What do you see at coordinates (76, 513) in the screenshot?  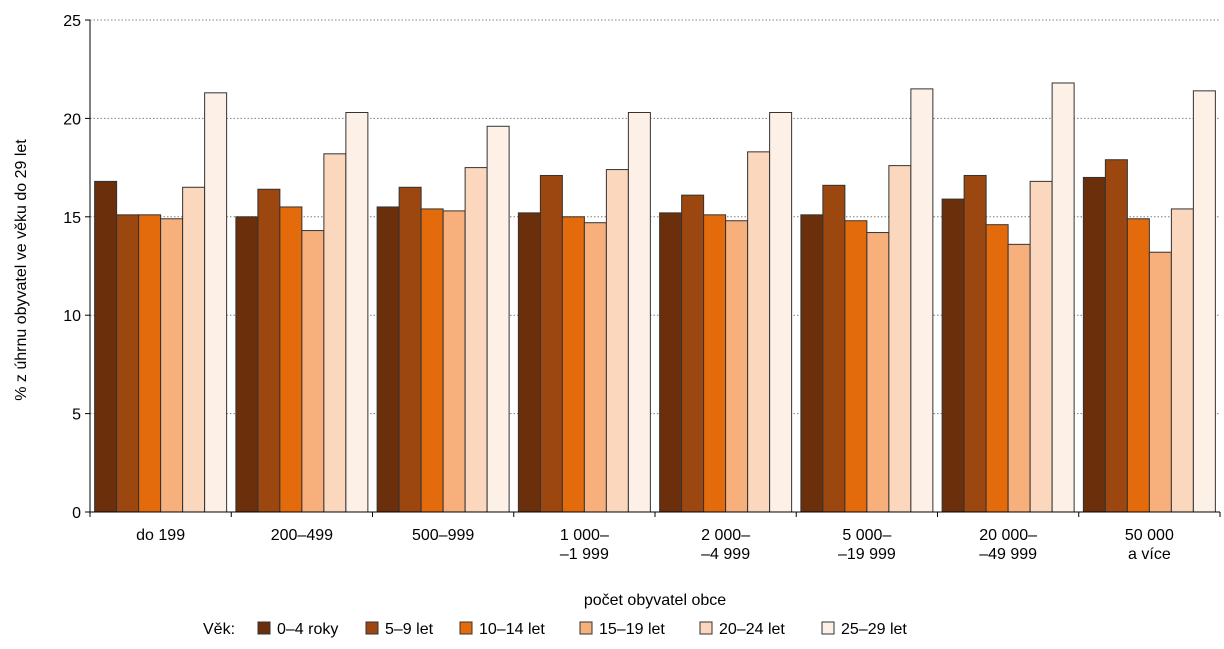 I see `y-tick-label: 0` at bounding box center [76, 513].